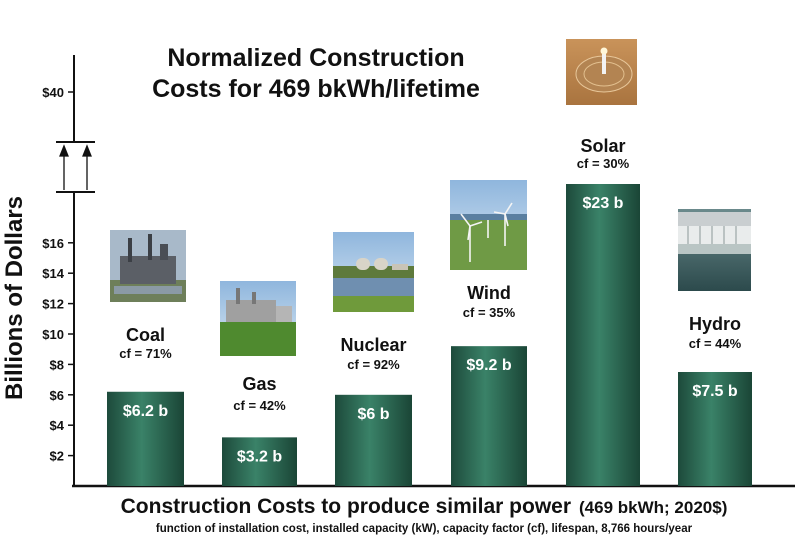  I want to click on y-tick-label: $4, so click(57, 425).